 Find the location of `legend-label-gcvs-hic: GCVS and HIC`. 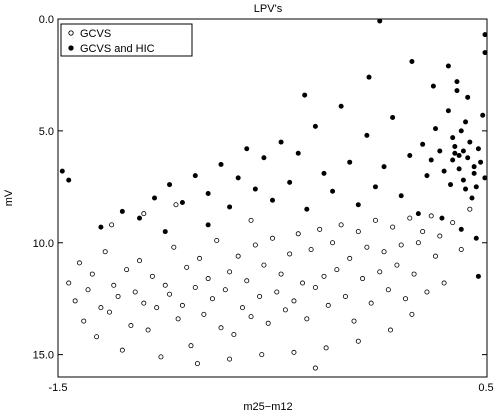

legend-label-gcvs-hic: GCVS and HIC is located at coordinates (117, 49).